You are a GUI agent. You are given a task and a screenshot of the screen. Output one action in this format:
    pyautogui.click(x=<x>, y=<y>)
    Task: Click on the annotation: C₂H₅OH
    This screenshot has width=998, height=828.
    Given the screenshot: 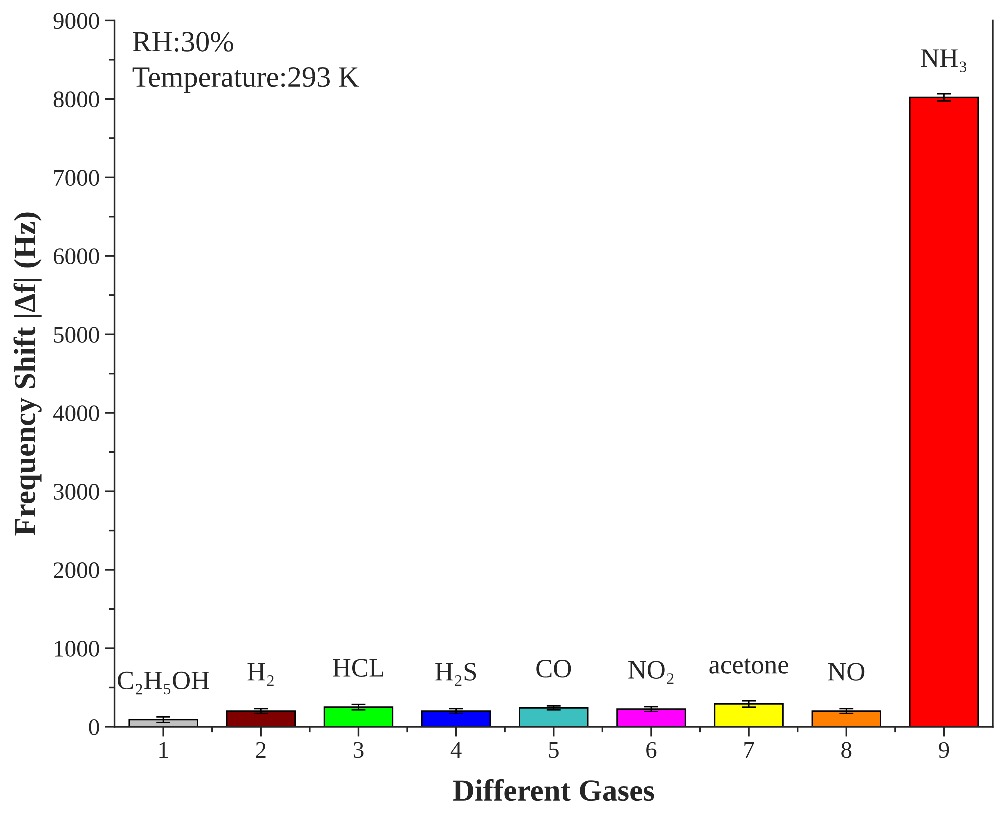 What is the action you would take?
    pyautogui.click(x=164, y=683)
    